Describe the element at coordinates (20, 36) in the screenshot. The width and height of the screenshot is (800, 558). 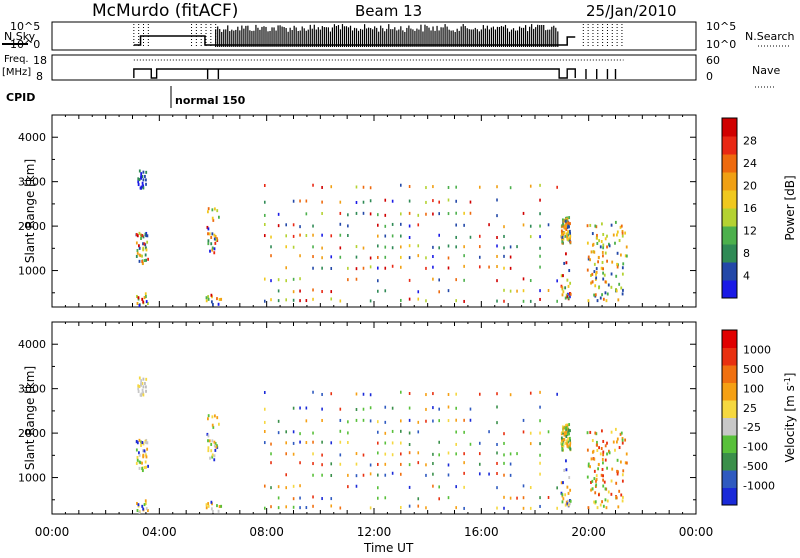
I see `nsky-label: N.Sky` at that location.